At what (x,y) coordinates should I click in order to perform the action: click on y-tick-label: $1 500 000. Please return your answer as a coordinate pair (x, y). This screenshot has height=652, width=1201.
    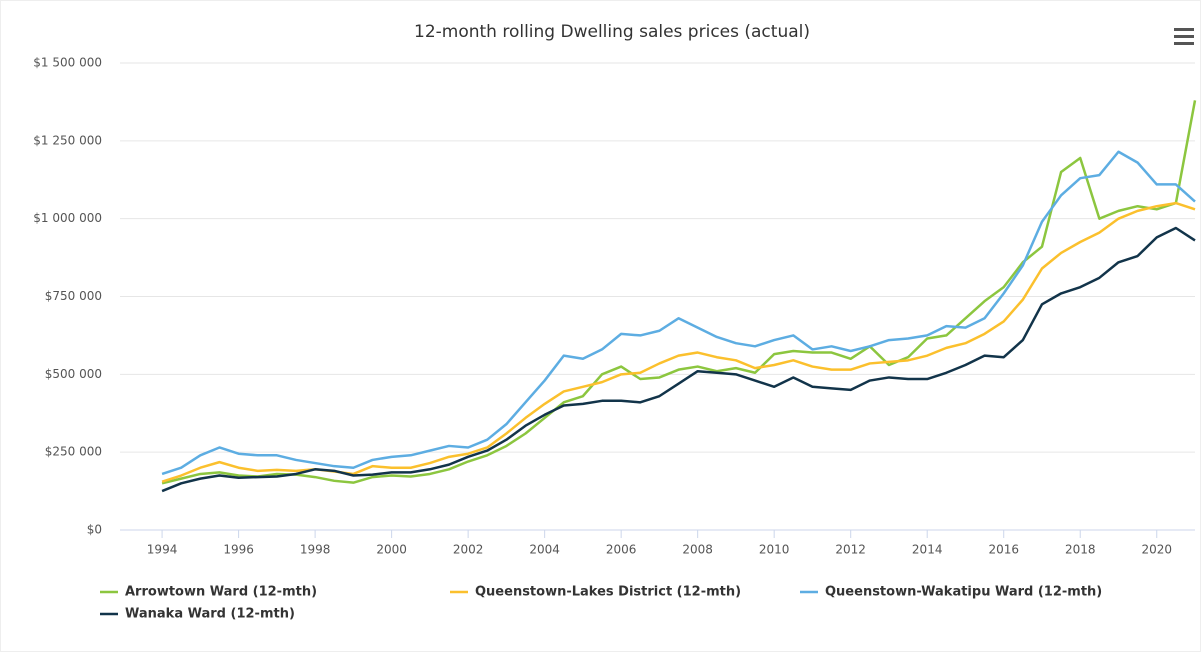
    Looking at the image, I should click on (67, 63).